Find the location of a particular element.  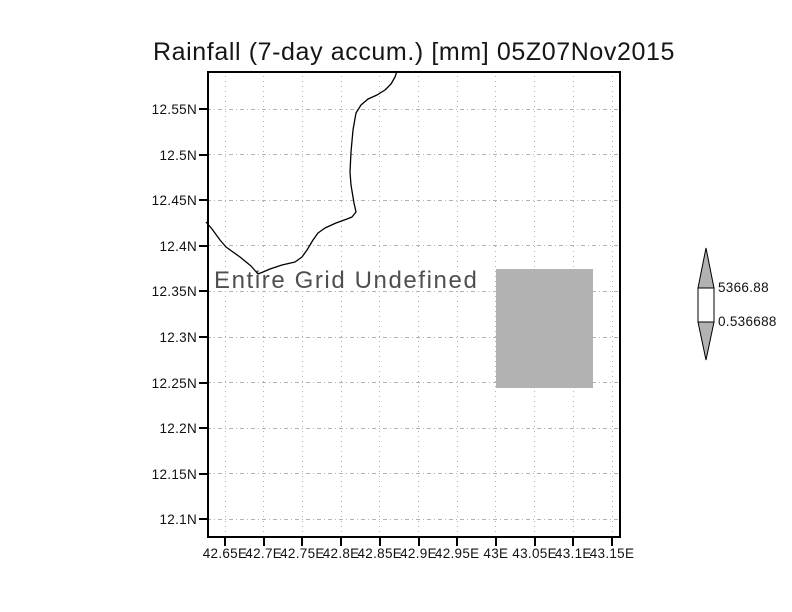

colorbar-upper-arrow is located at coordinates (706, 268).